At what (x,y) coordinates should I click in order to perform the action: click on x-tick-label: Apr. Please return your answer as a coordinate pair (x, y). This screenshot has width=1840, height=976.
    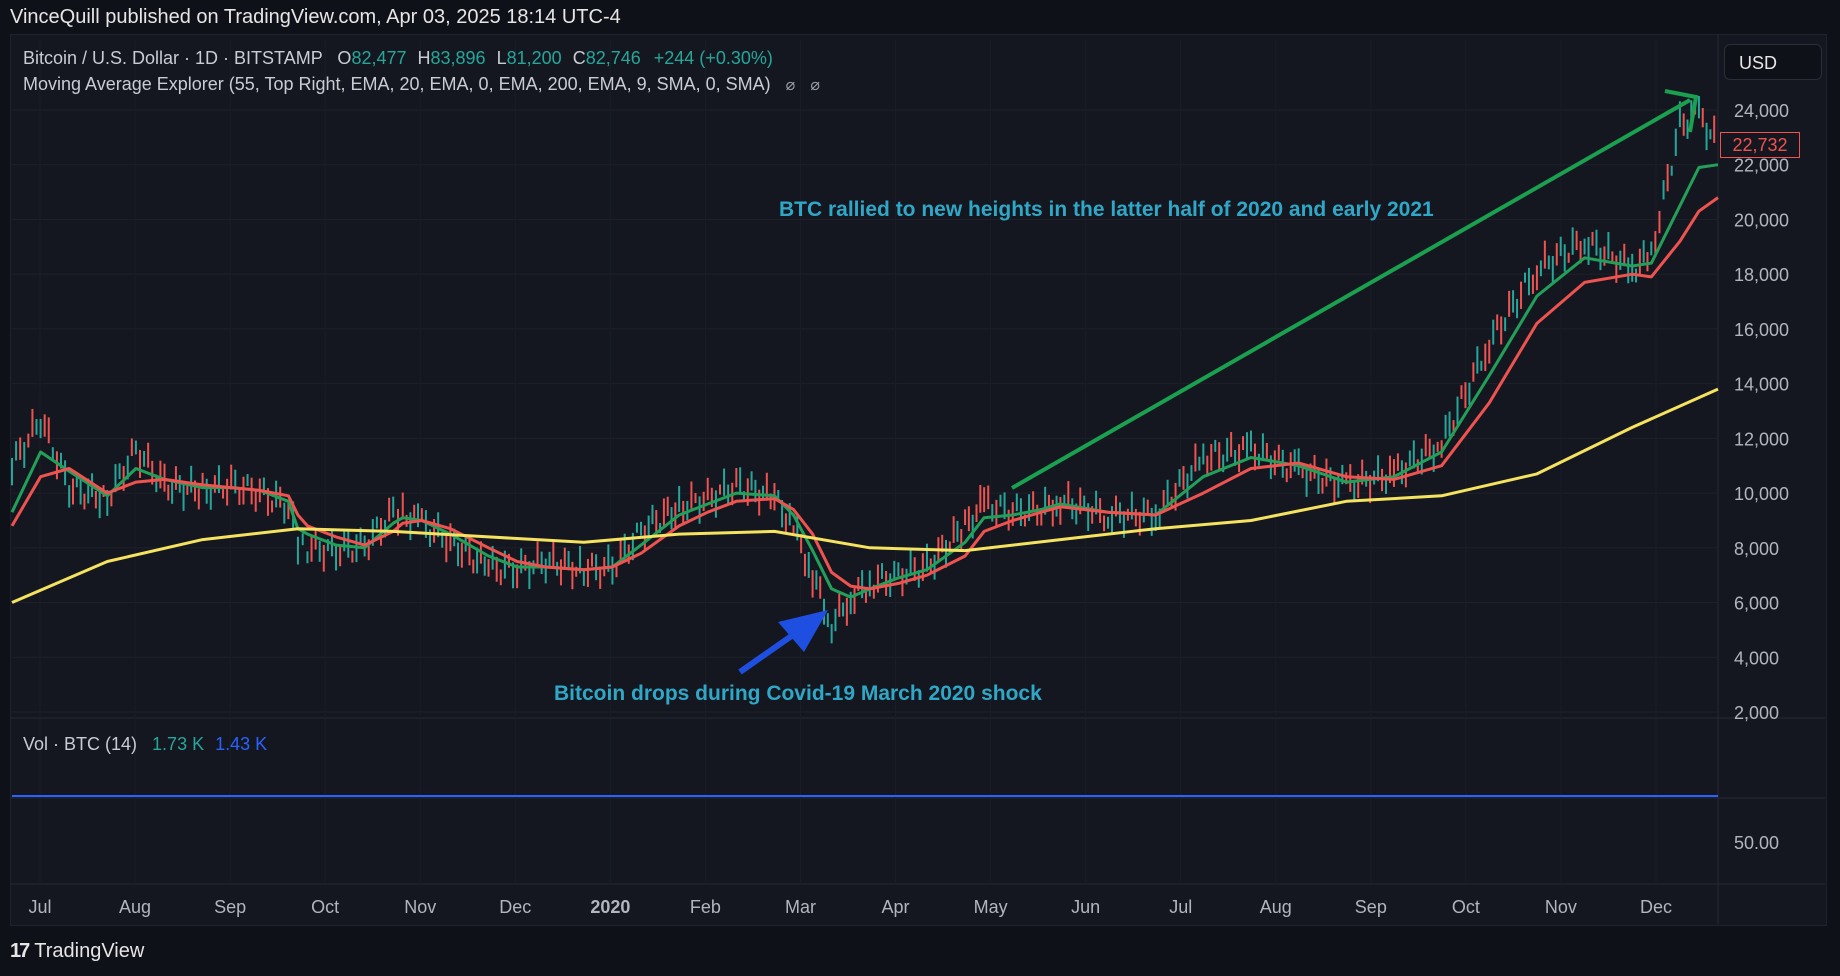
    Looking at the image, I should click on (896, 907).